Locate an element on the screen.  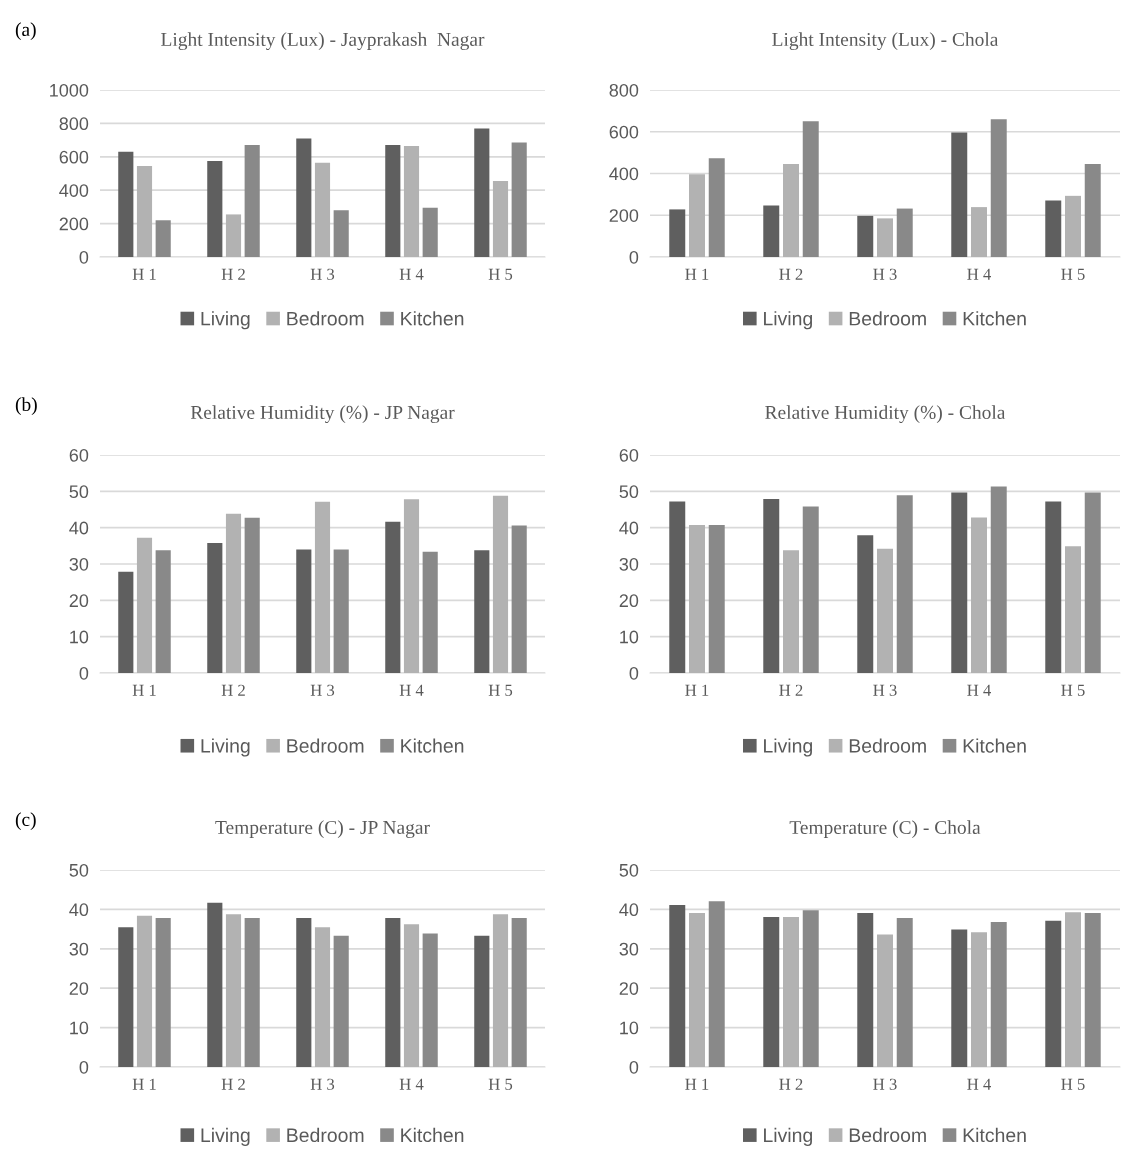
y-tick-label: 20 is located at coordinates (629, 988).